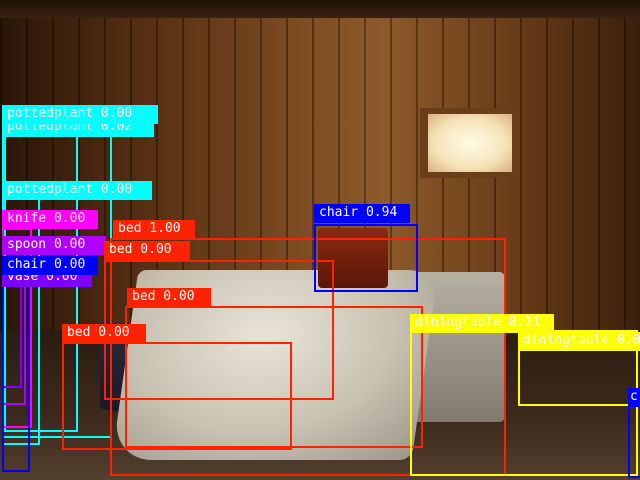  What do you see at coordinates (470, 143) in the screenshot?
I see `window` at bounding box center [470, 143].